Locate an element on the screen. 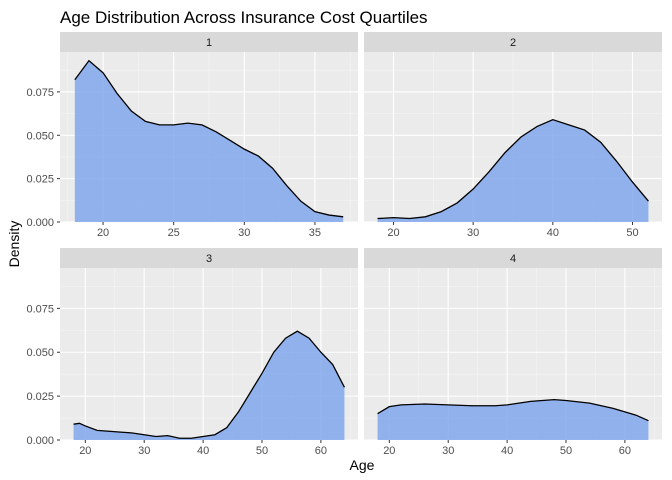 The image size is (672, 480). x-tick-label: 25 is located at coordinates (174, 233).